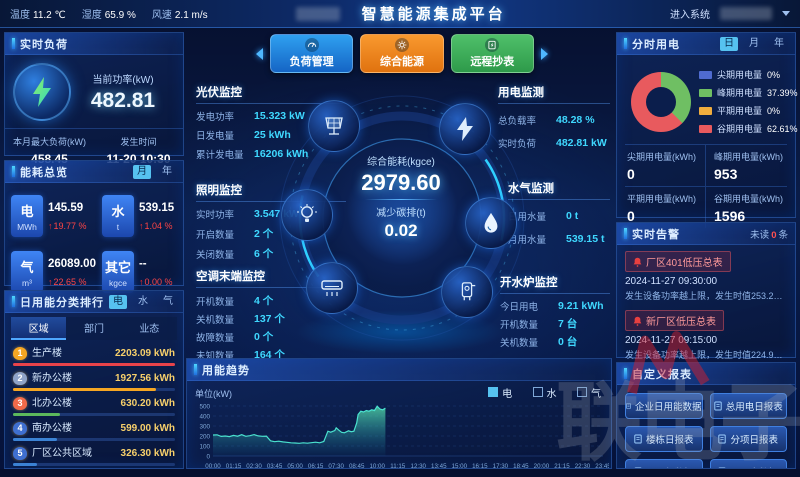 The image size is (800, 477). I want to click on stat-row: 关机数量 0 台, so click(539, 342).